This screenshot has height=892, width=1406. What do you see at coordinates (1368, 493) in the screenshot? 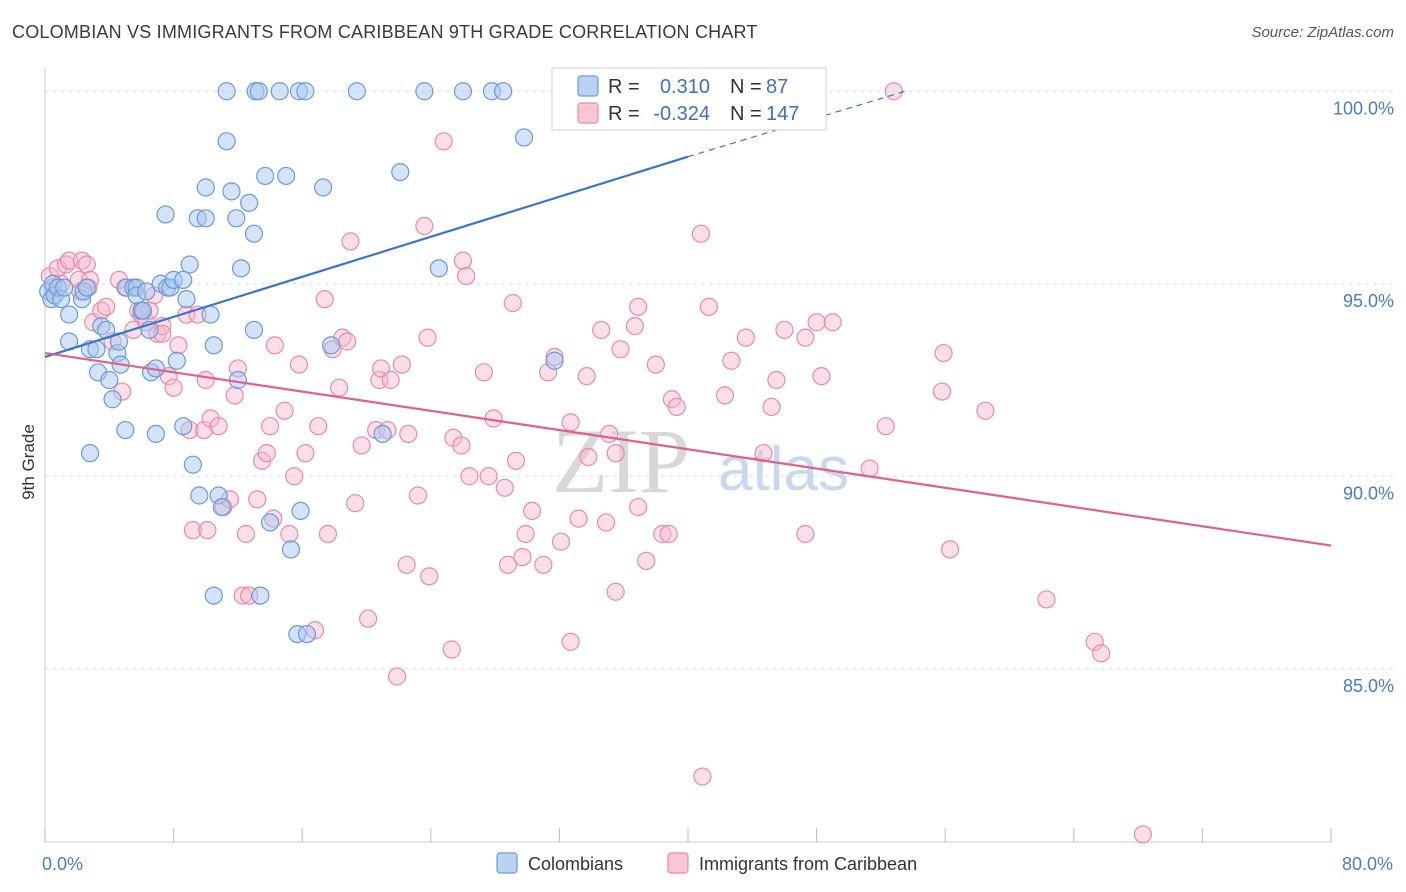
I see `y-tick-label: 90.0%` at bounding box center [1368, 493].